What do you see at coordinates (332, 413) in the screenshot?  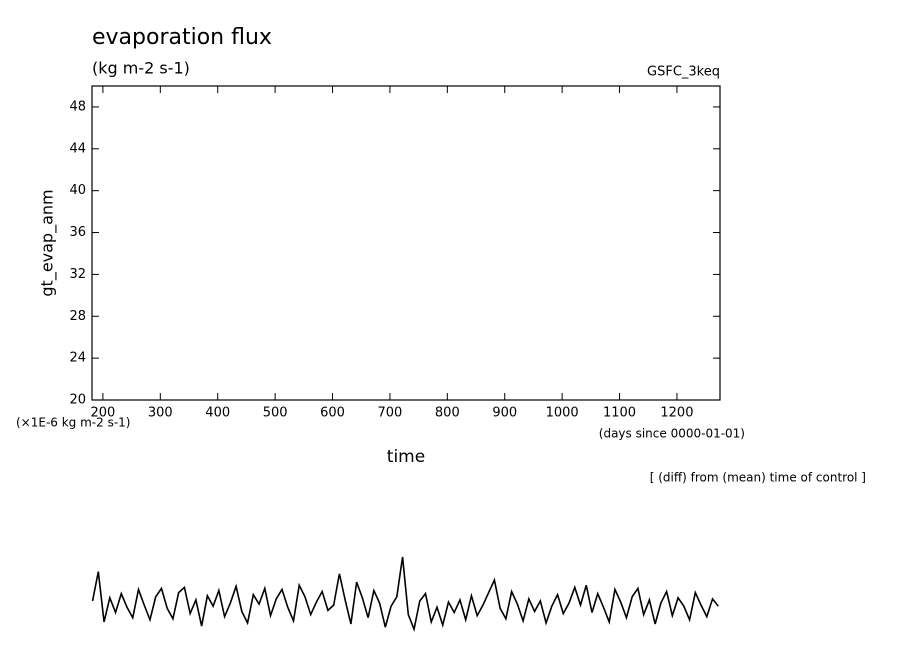 I see `x-tick-label: 600` at bounding box center [332, 413].